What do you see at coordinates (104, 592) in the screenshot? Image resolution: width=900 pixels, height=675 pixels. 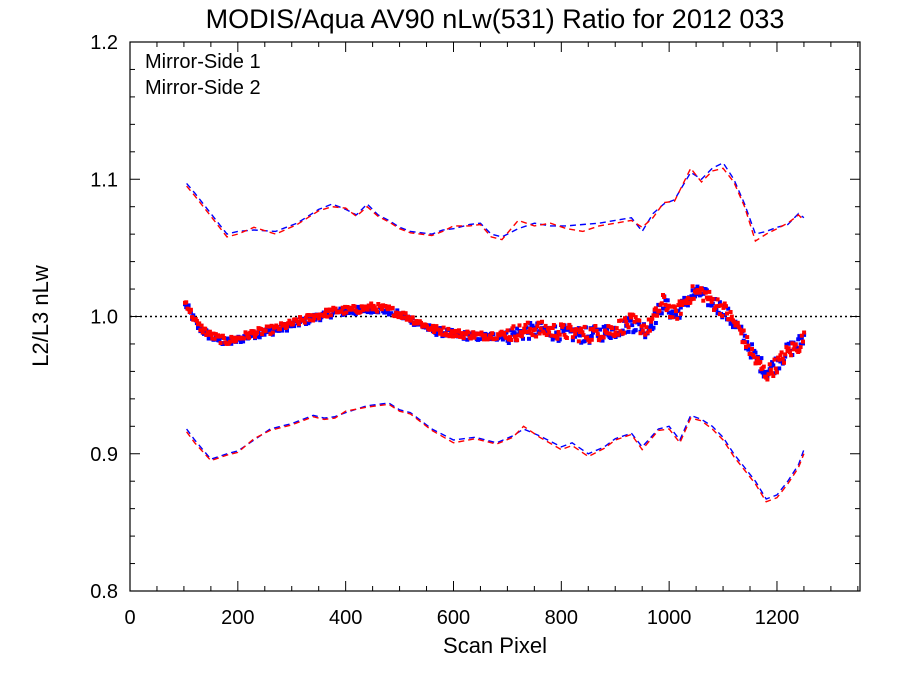 I see `y-tick-label: 0.8` at bounding box center [104, 592].